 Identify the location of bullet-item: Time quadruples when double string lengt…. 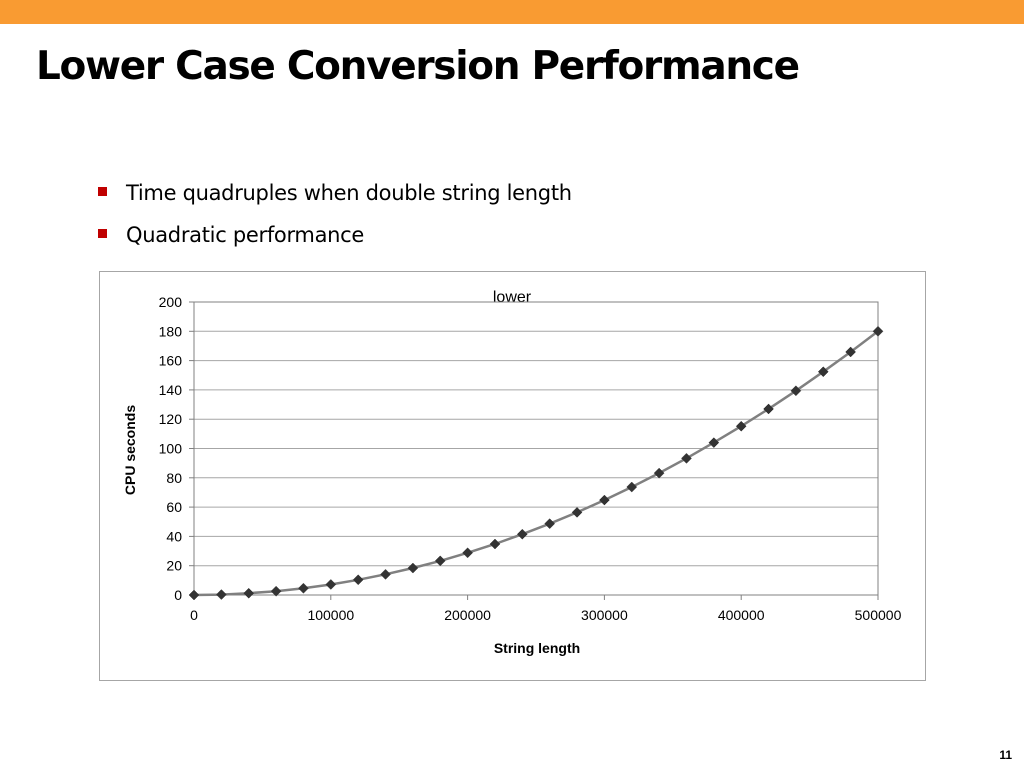
(334, 197).